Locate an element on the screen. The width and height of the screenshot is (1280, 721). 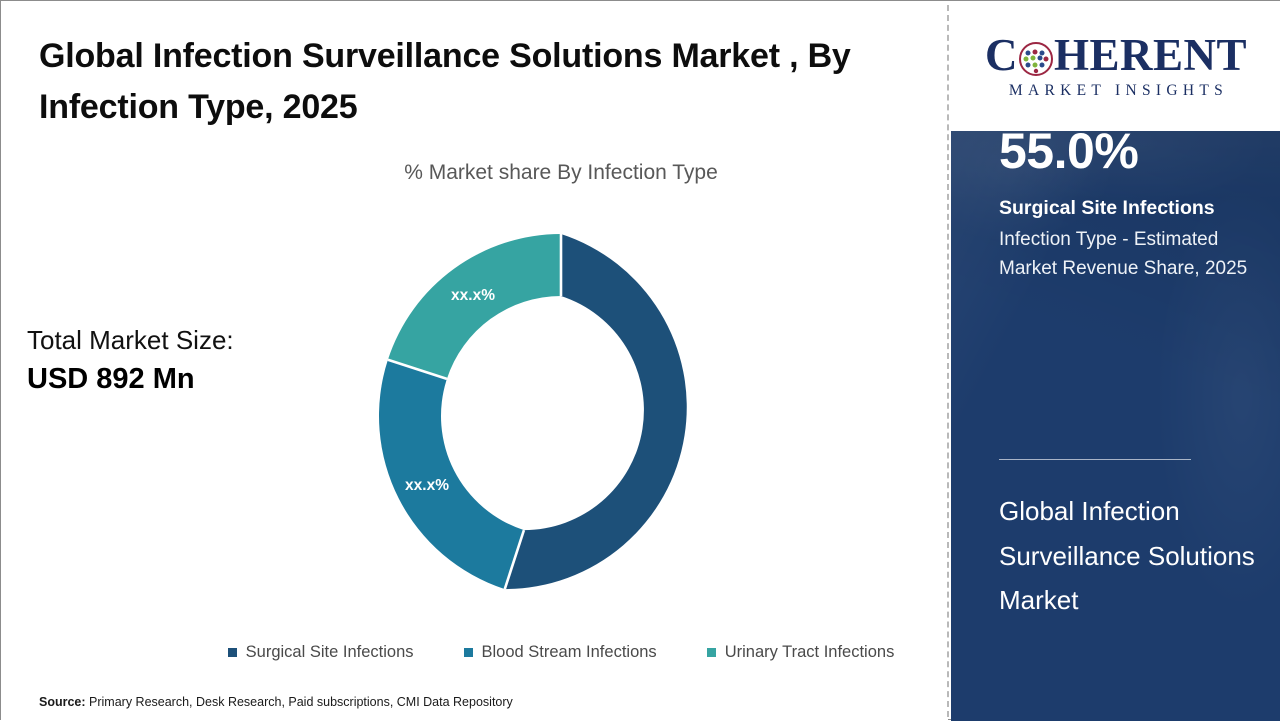
logo-text-rest: HERENT is located at coordinates (1150, 54).